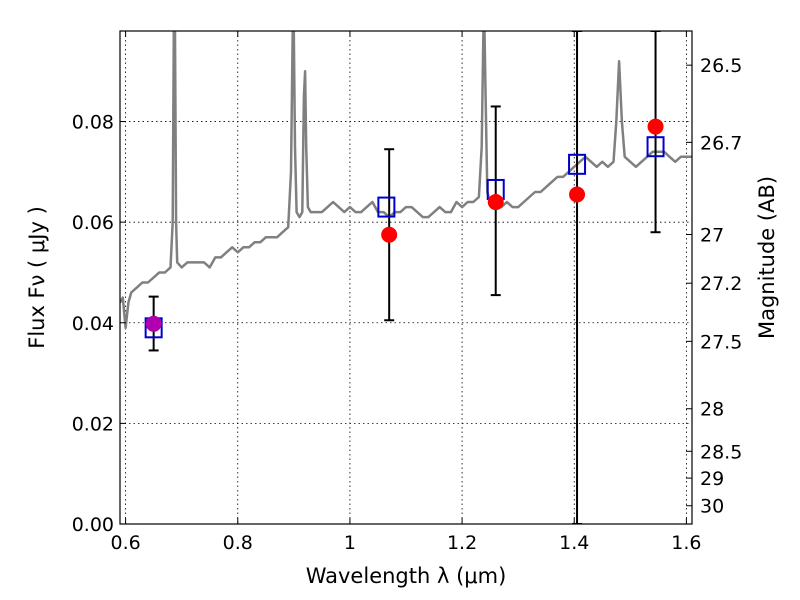 This screenshot has width=800, height=600. Describe the element at coordinates (712, 410) in the screenshot. I see `magnitude-tick-label: 28` at that location.